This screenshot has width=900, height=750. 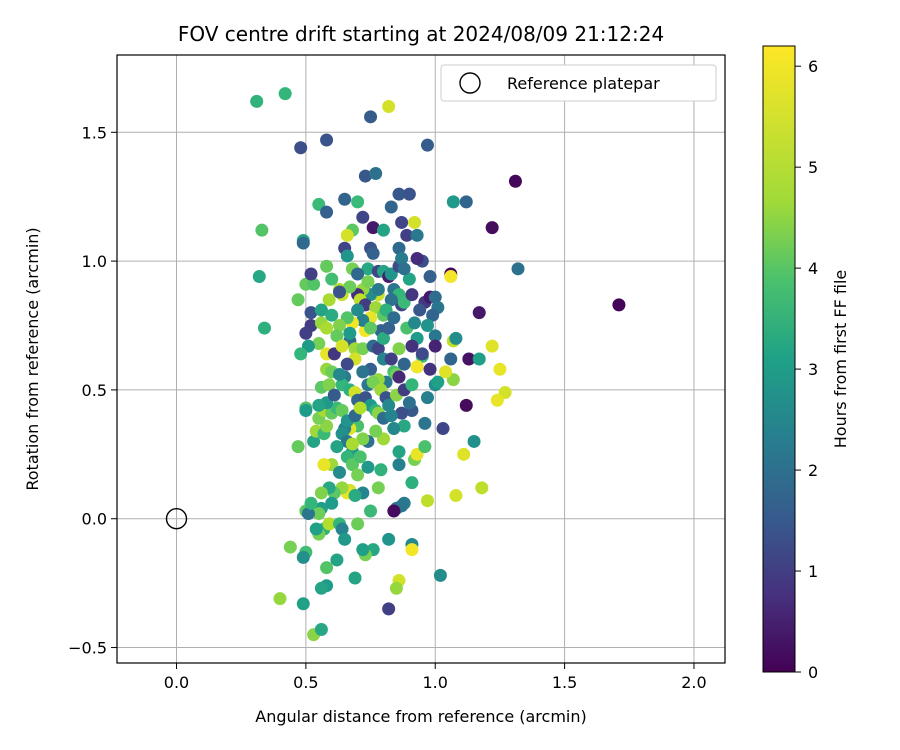 What do you see at coordinates (693, 682) in the screenshot?
I see `x-tick-label: 2.0` at bounding box center [693, 682].